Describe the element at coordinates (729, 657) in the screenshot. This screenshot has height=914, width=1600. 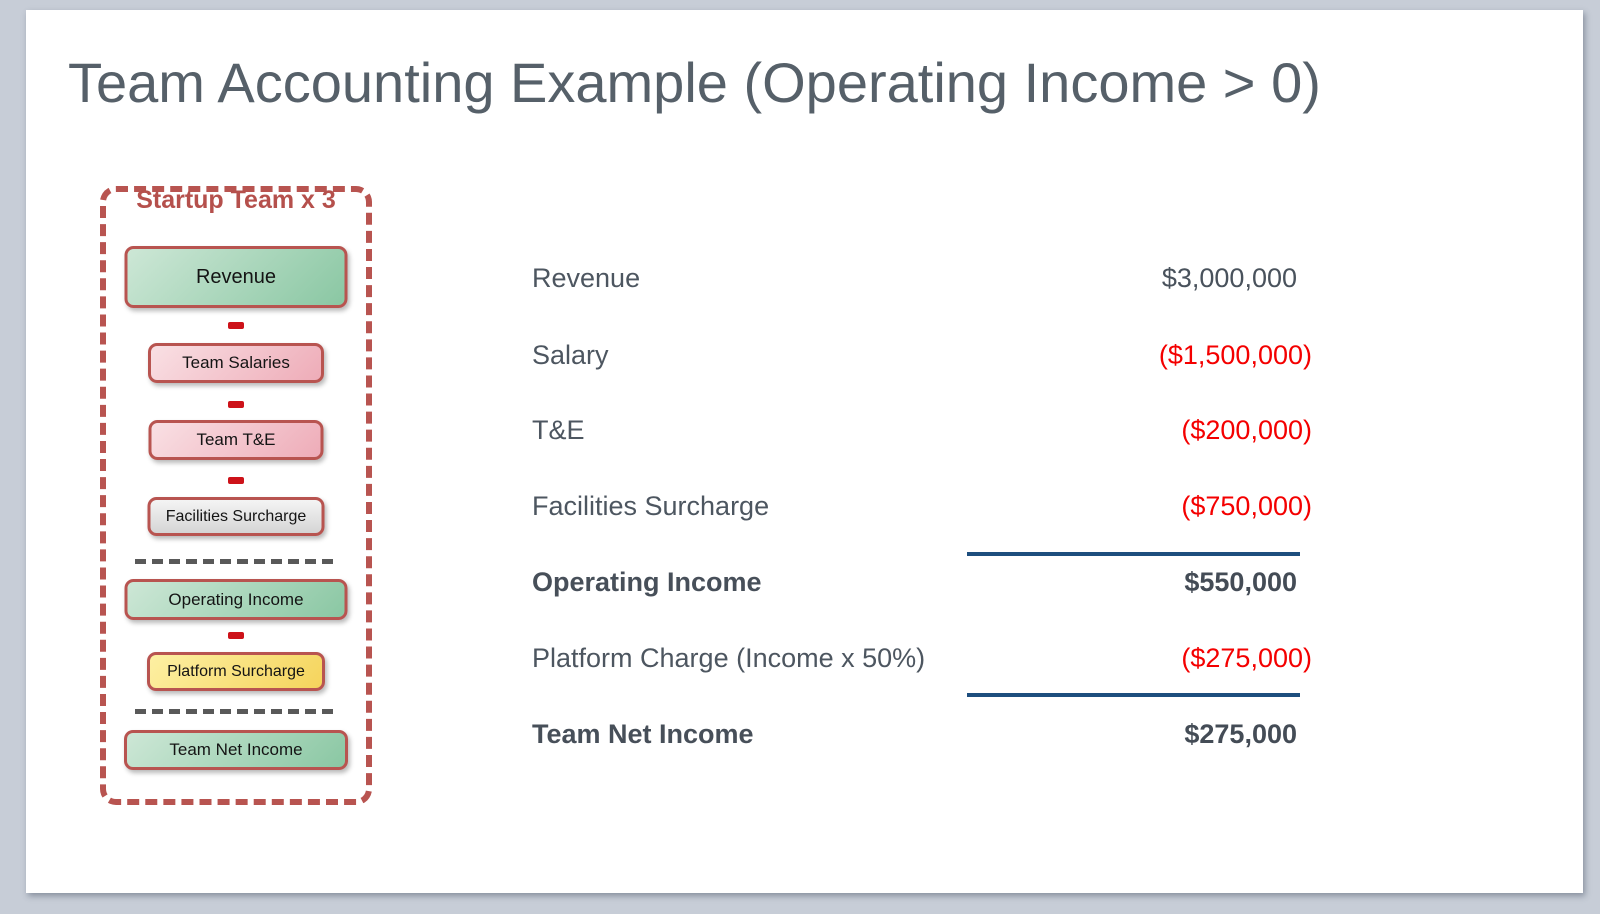
I see `row-label: Platform Charge (Income x 50%)` at that location.